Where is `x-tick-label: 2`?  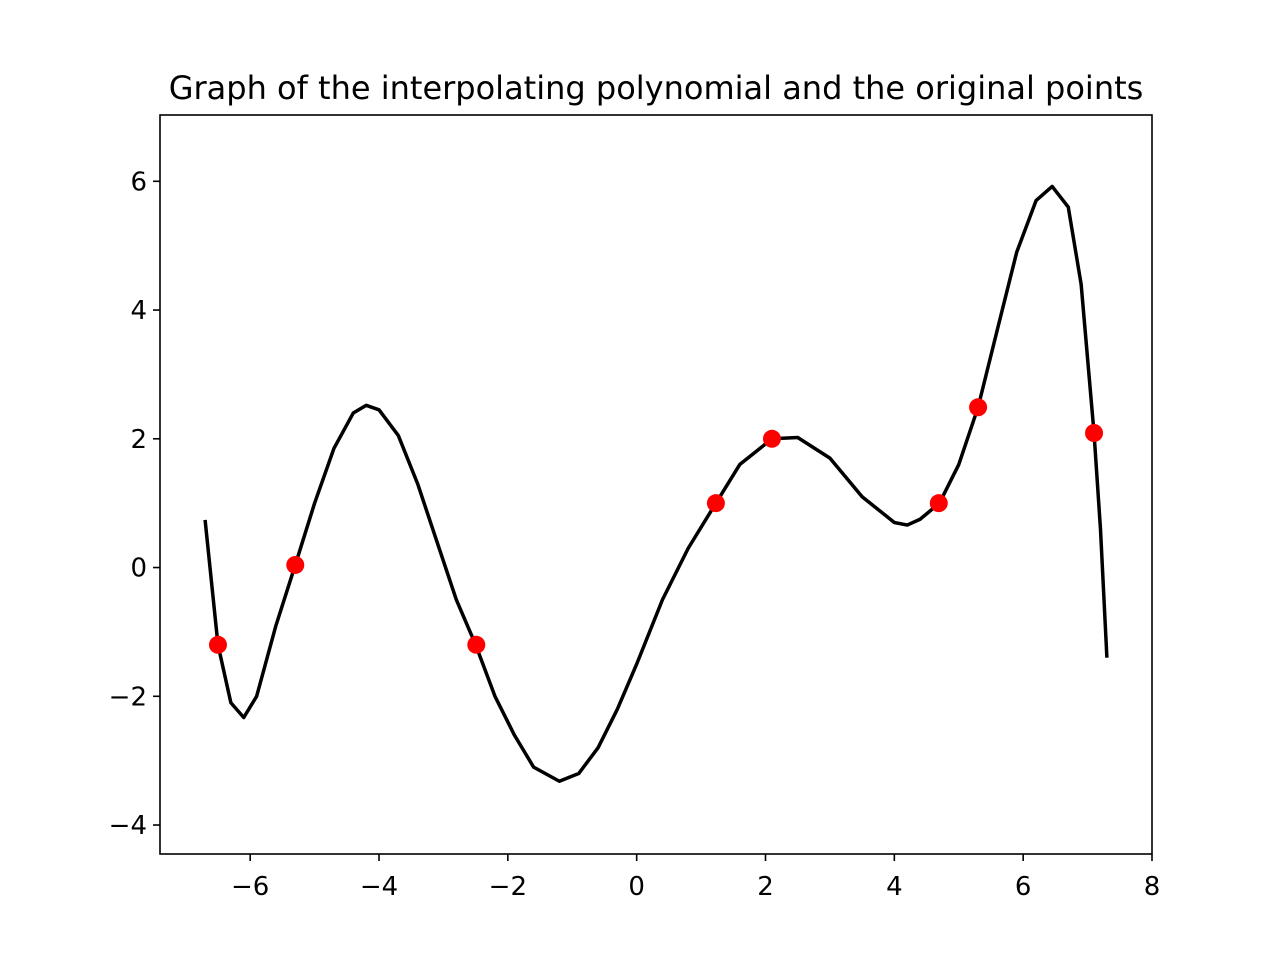 x-tick-label: 2 is located at coordinates (765, 887).